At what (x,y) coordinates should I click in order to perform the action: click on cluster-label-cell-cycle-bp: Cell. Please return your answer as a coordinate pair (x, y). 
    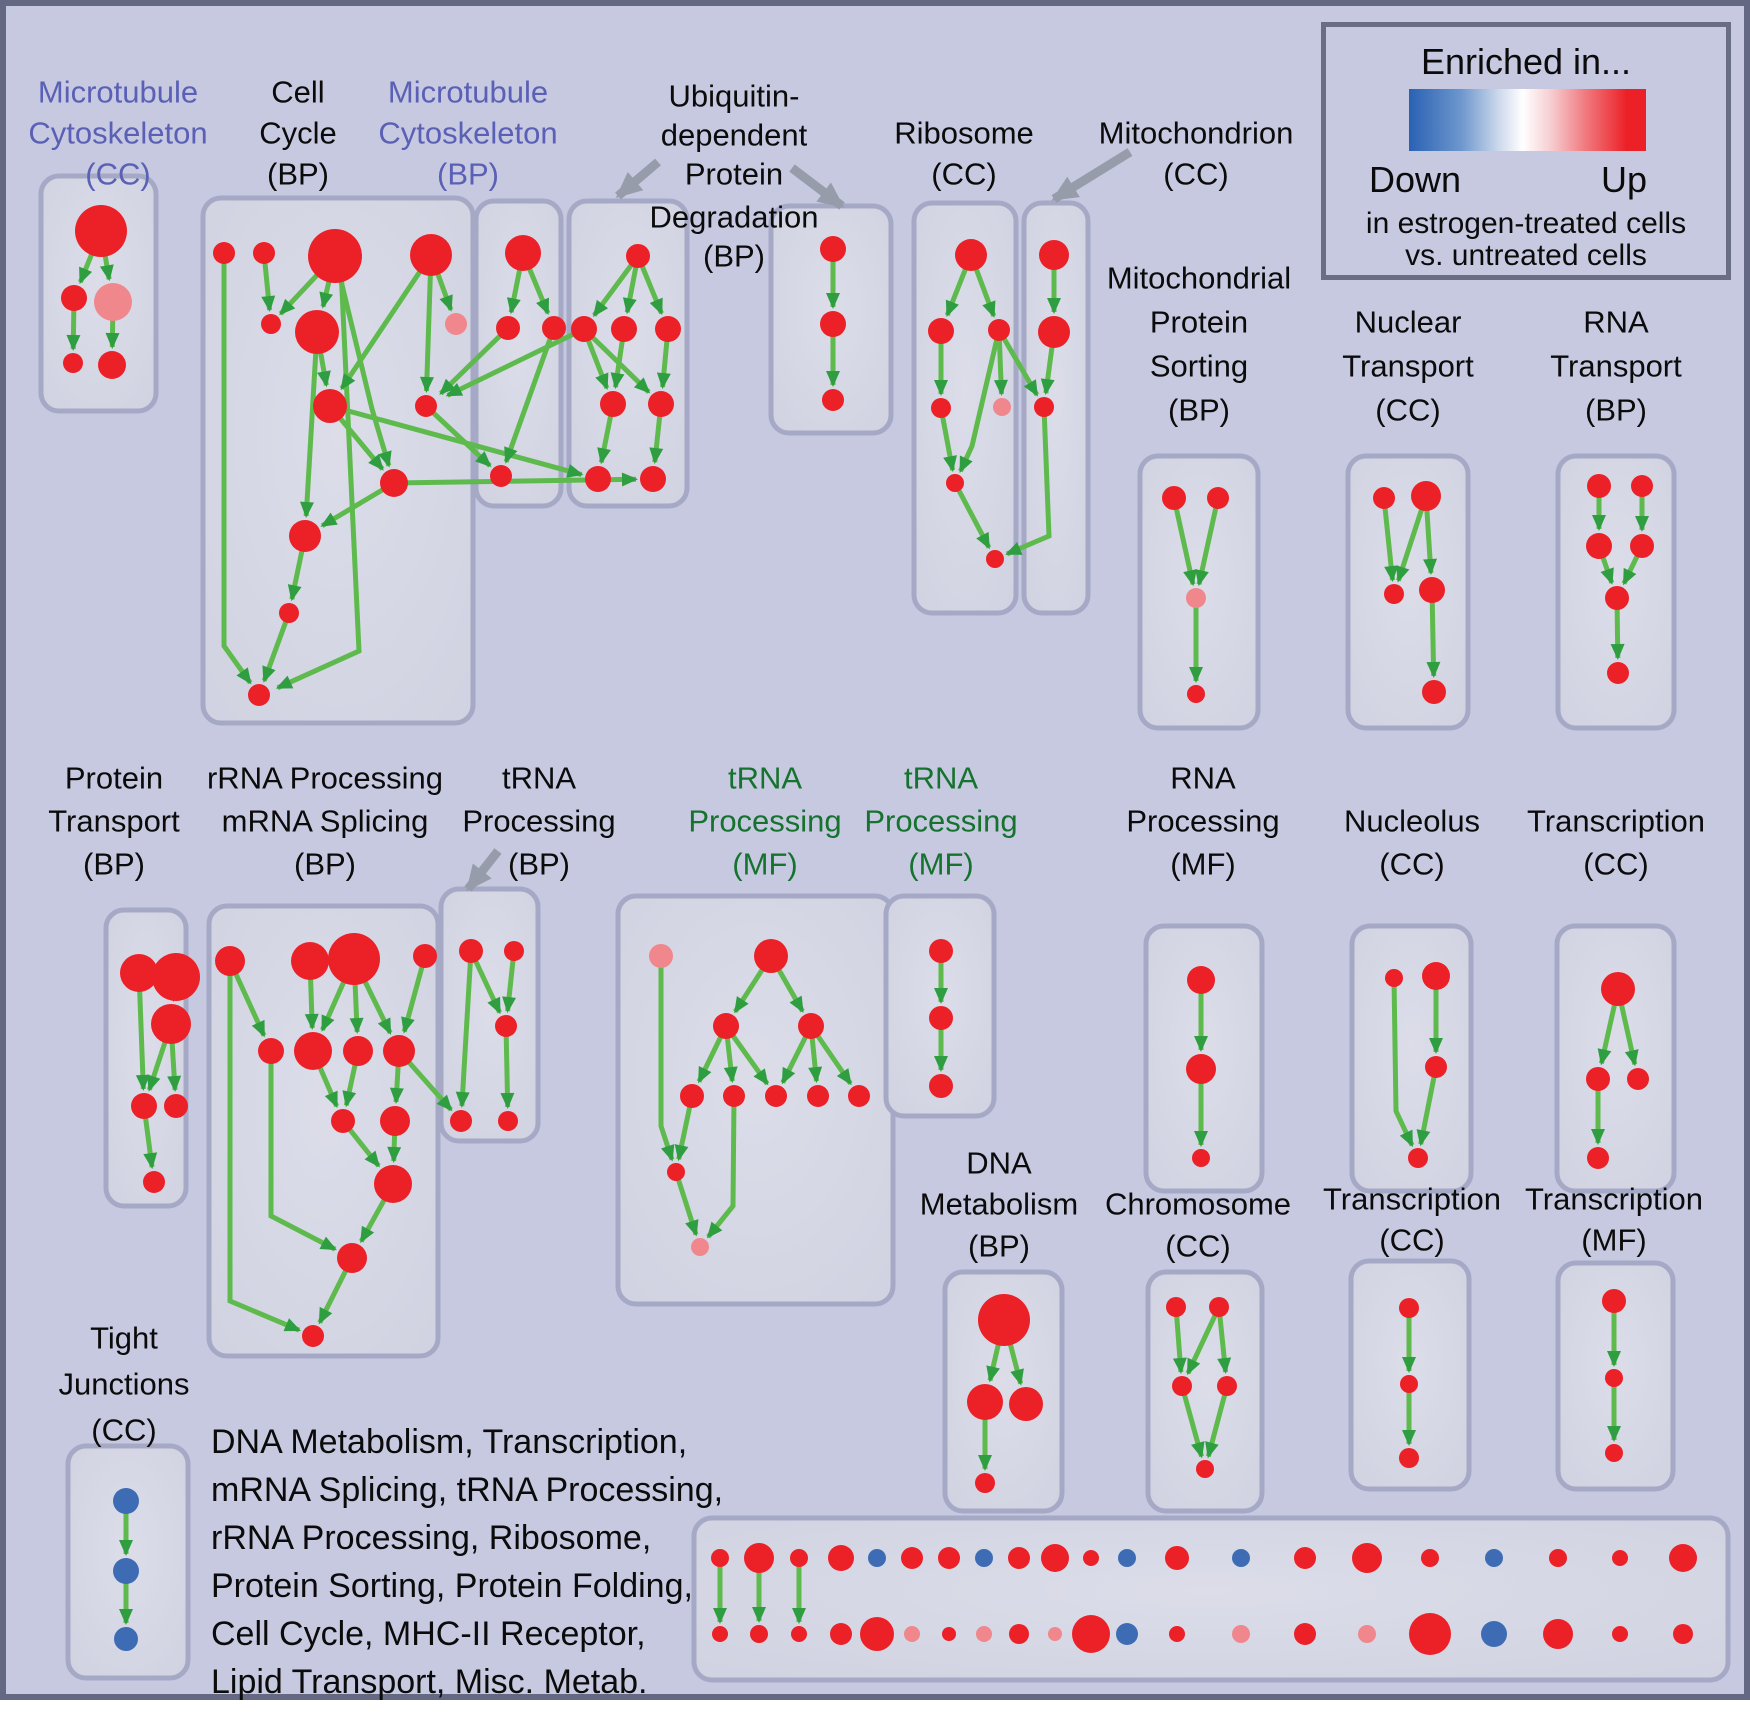
    Looking at the image, I should click on (297, 92).